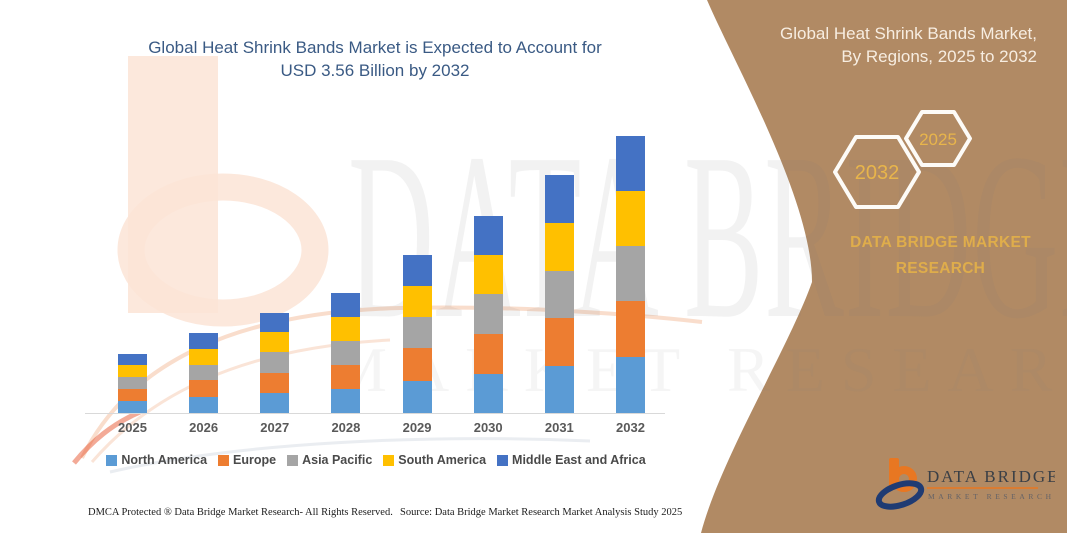  What do you see at coordinates (630, 273) in the screenshot?
I see `bar-segment-asia-pacific-2032` at bounding box center [630, 273].